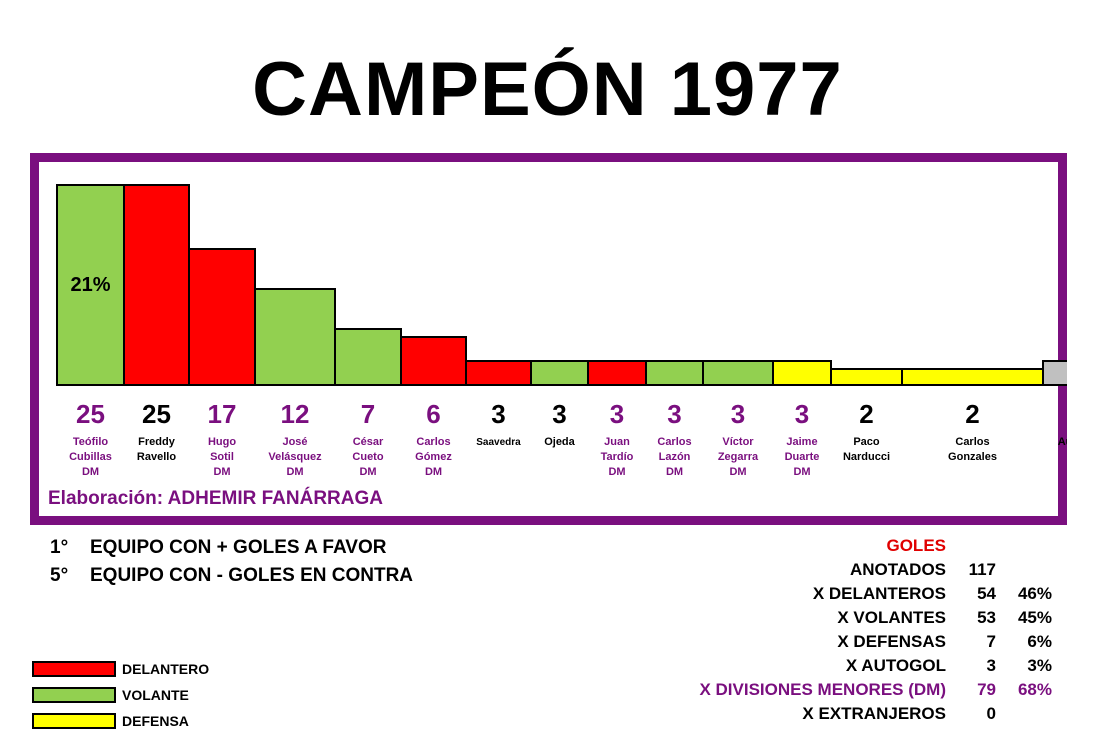 This screenshot has height=755, width=1095. Describe the element at coordinates (810, 572) in the screenshot. I see `stat-row-anotados: ANOTADOS 117` at that location.